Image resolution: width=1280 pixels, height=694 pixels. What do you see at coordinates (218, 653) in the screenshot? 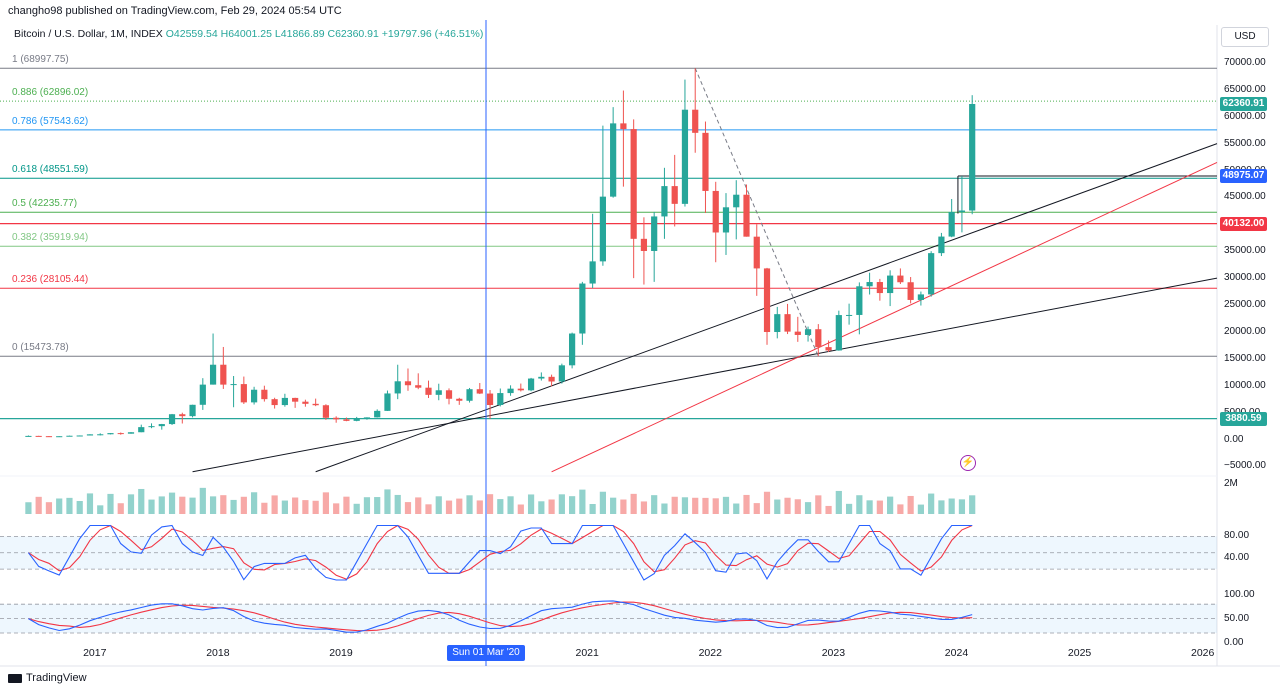
I see `date-tick: 2018` at bounding box center [218, 653].